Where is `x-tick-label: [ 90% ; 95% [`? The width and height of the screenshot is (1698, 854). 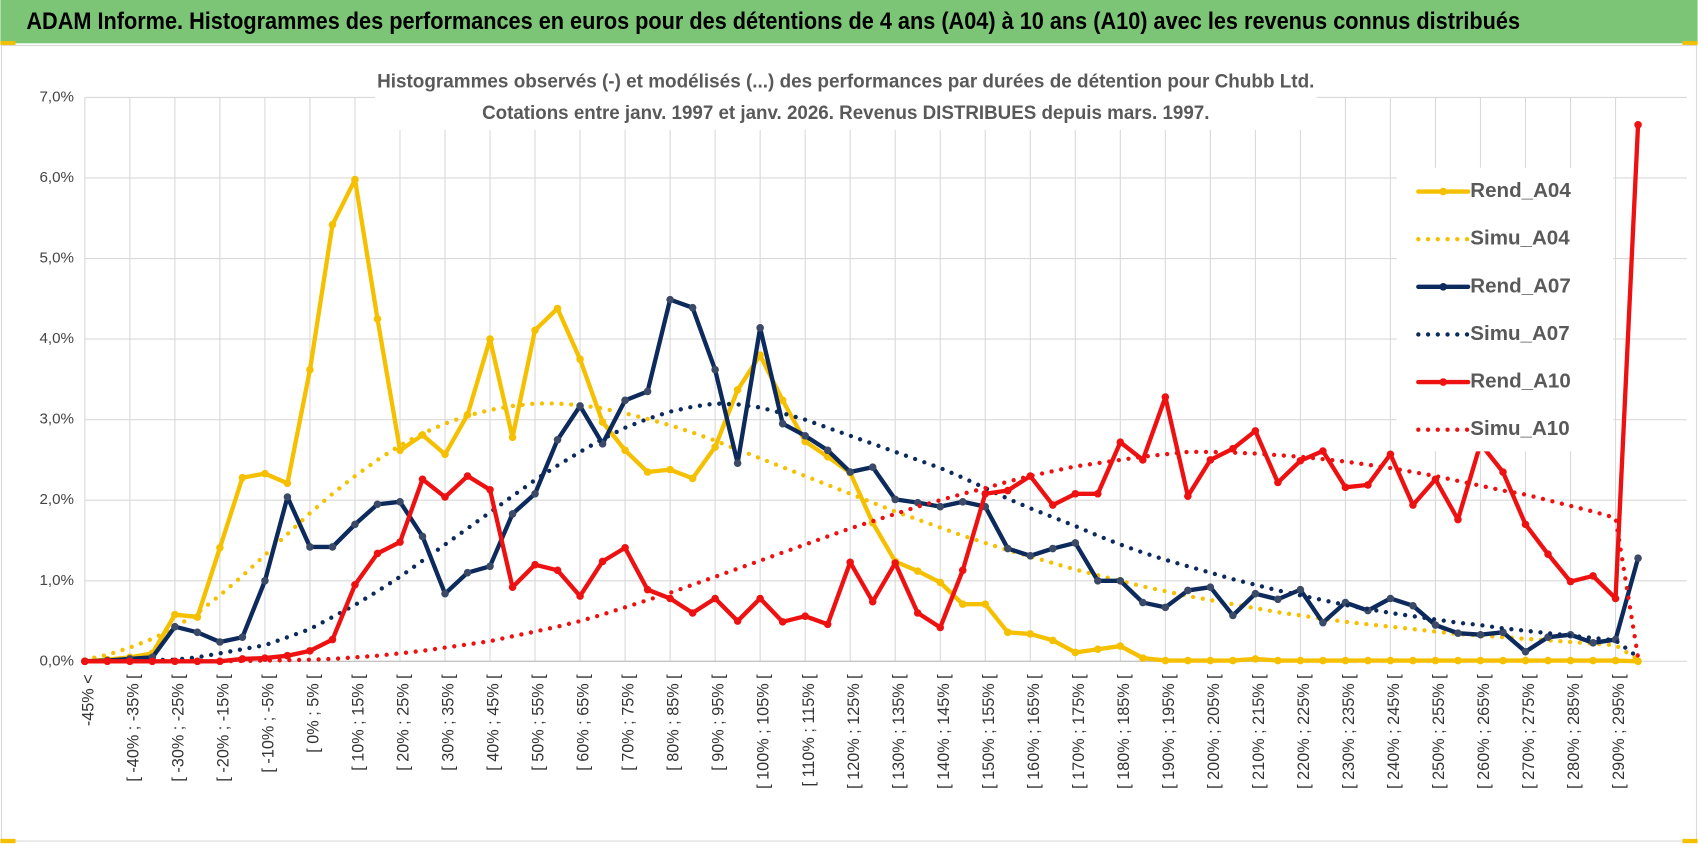
x-tick-label: [ 90% ; 95% [ is located at coordinates (719, 722).